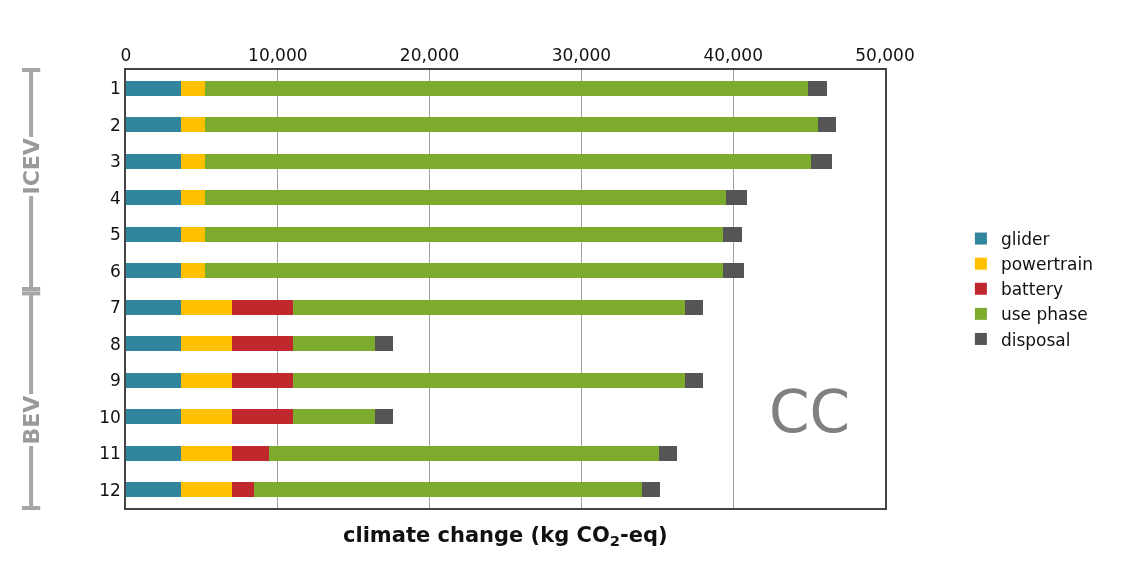  What do you see at coordinates (115, 380) in the screenshot?
I see `y-tick-label: 9` at bounding box center [115, 380].